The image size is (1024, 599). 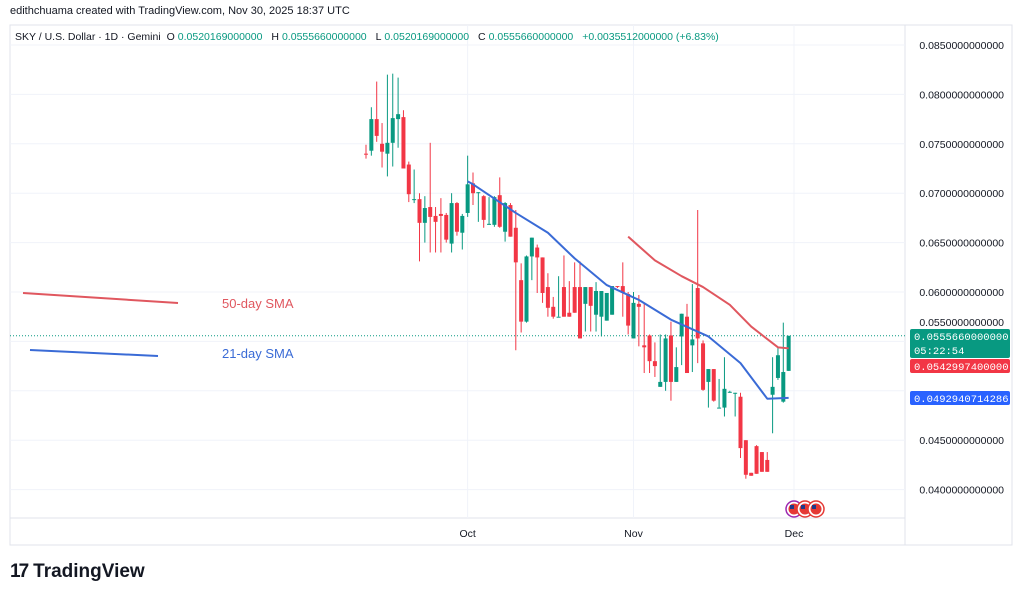 I want to click on high-label: H, so click(x=275, y=37).